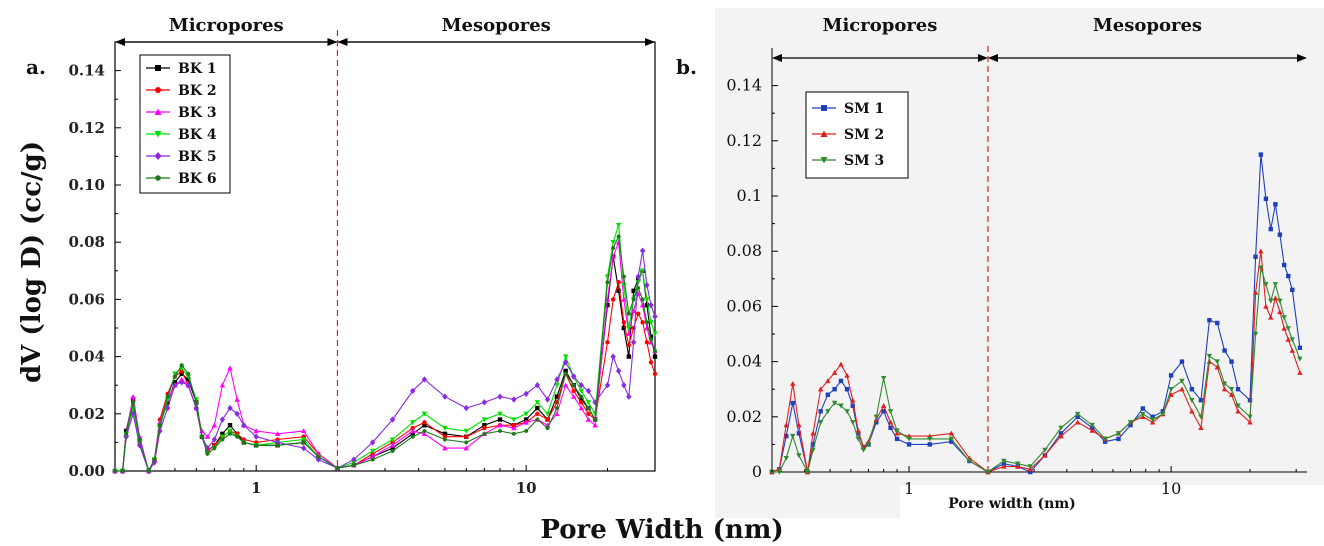  I want to click on arrowhead-left, so click(342, 42).